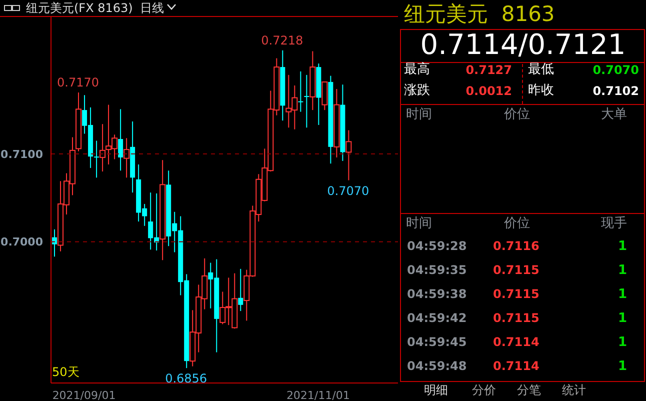 The height and width of the screenshot is (401, 646). What do you see at coordinates (66, 372) in the screenshot?
I see `annotation: 50天` at bounding box center [66, 372].